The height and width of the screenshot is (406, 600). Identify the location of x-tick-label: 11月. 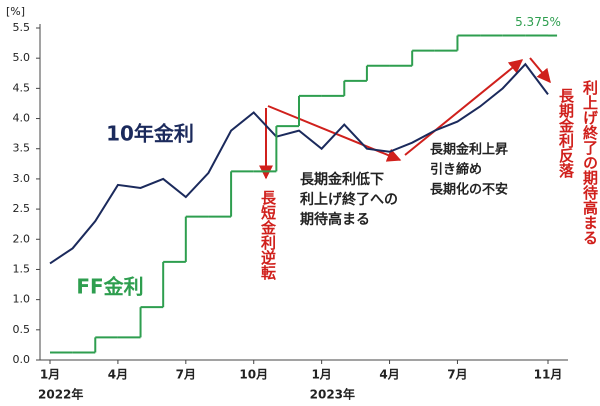
(548, 375).